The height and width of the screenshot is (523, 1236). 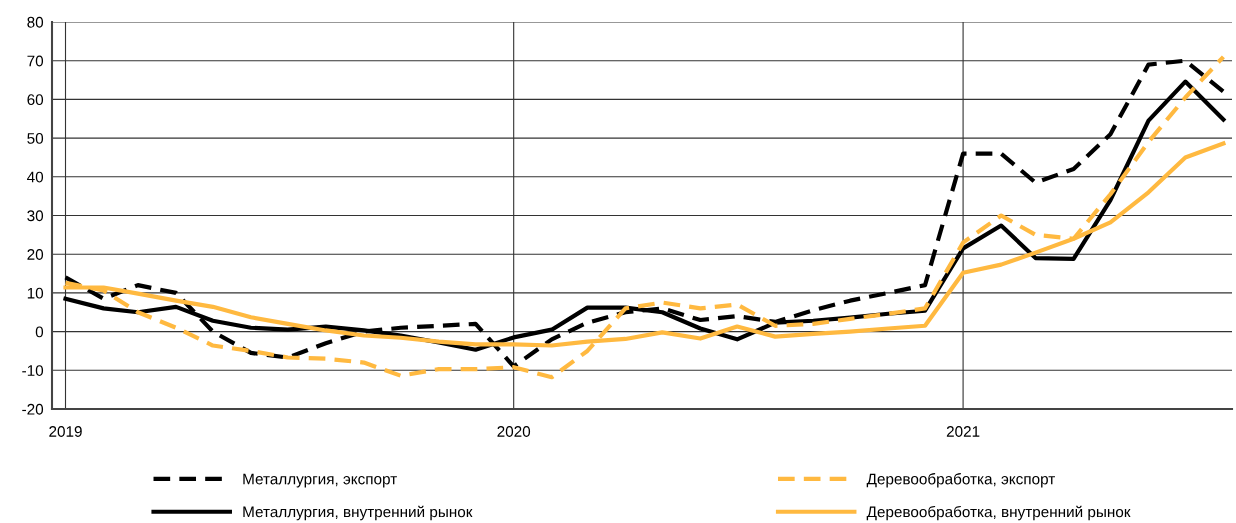 What do you see at coordinates (35, 138) in the screenshot?
I see `y-tick-label: 50` at bounding box center [35, 138].